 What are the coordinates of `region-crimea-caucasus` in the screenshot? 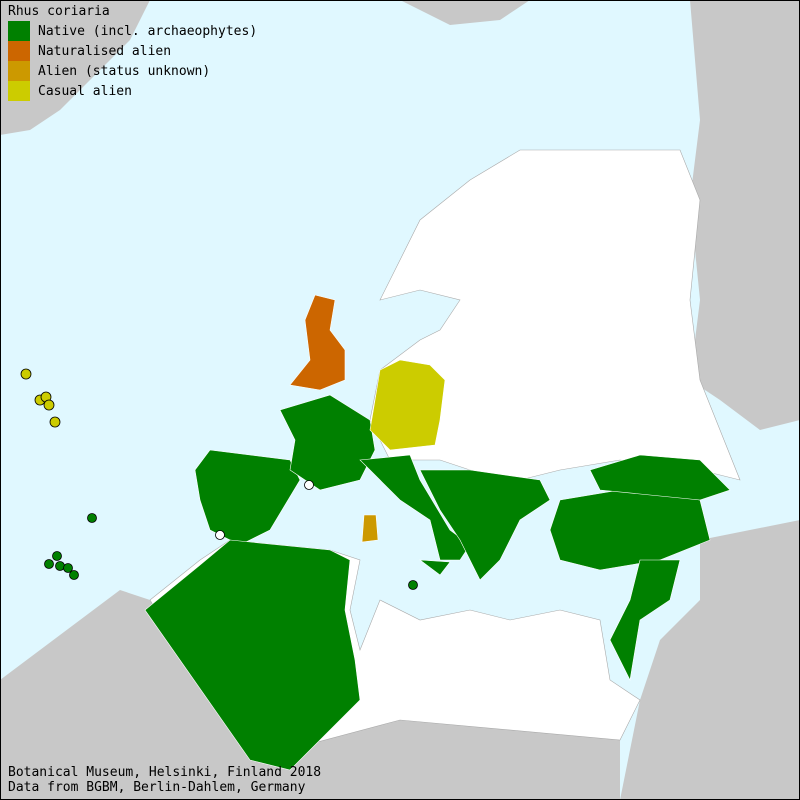 It's located at (660, 477).